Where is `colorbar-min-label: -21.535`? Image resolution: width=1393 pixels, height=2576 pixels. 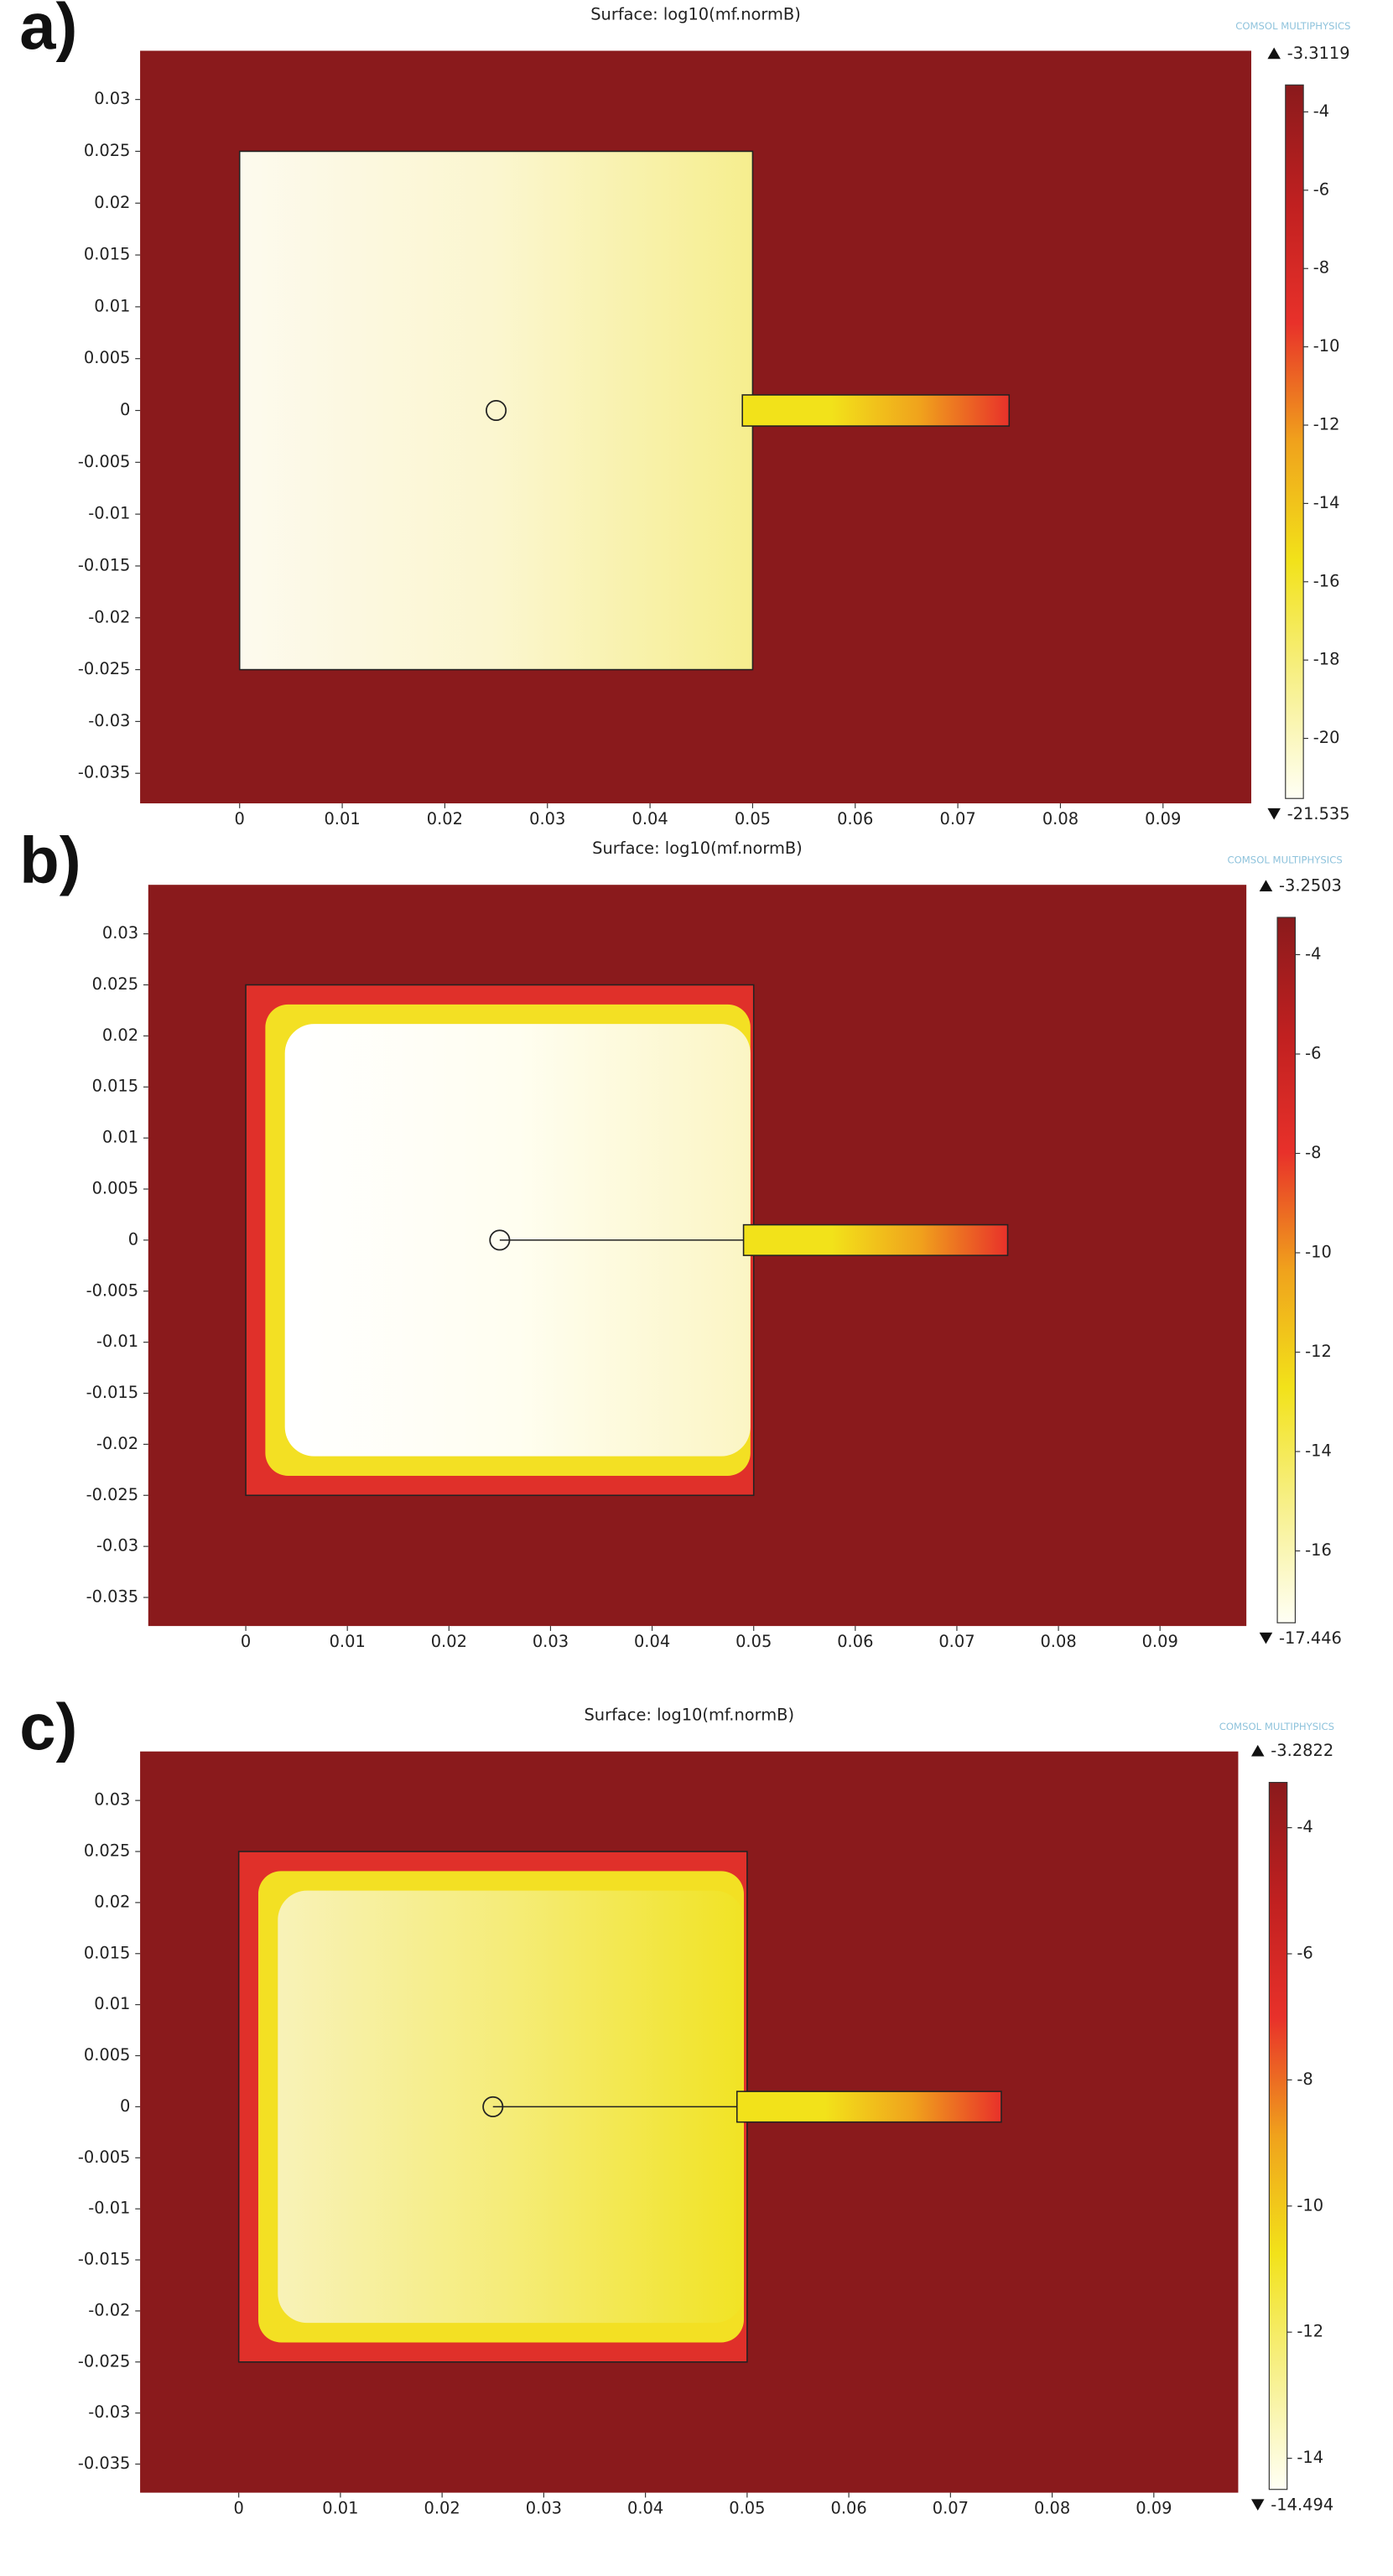 colorbar-min-label: -21.535 is located at coordinates (1318, 813).